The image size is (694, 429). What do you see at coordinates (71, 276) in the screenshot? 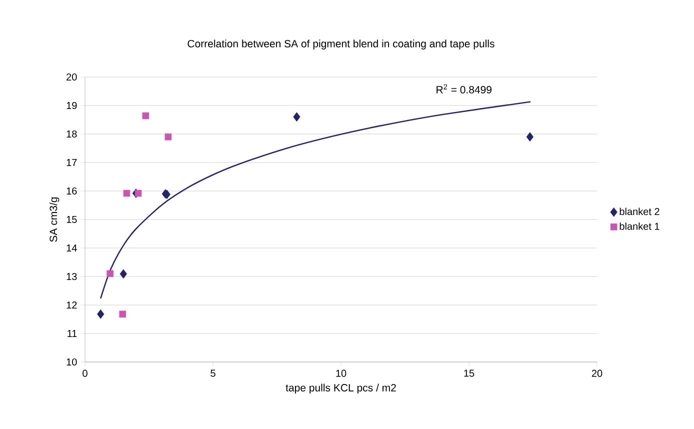
I see `y-tick-label: 13` at bounding box center [71, 276].